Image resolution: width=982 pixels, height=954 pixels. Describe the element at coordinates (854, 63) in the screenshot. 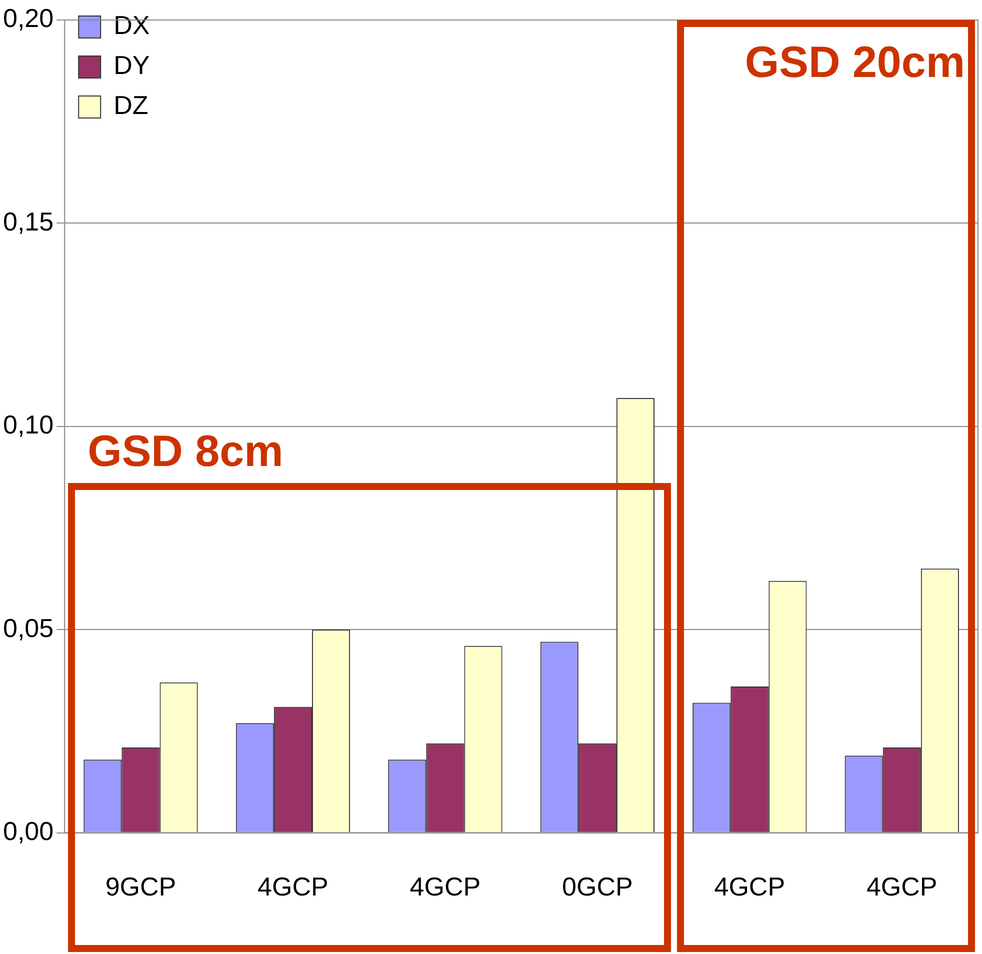

I see `annotation: GSD 20cm` at that location.